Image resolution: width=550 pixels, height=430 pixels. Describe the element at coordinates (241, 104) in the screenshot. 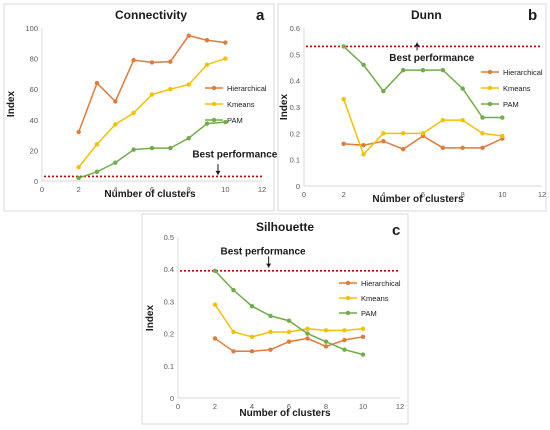

I see `legend-label: Kmeans` at that location.